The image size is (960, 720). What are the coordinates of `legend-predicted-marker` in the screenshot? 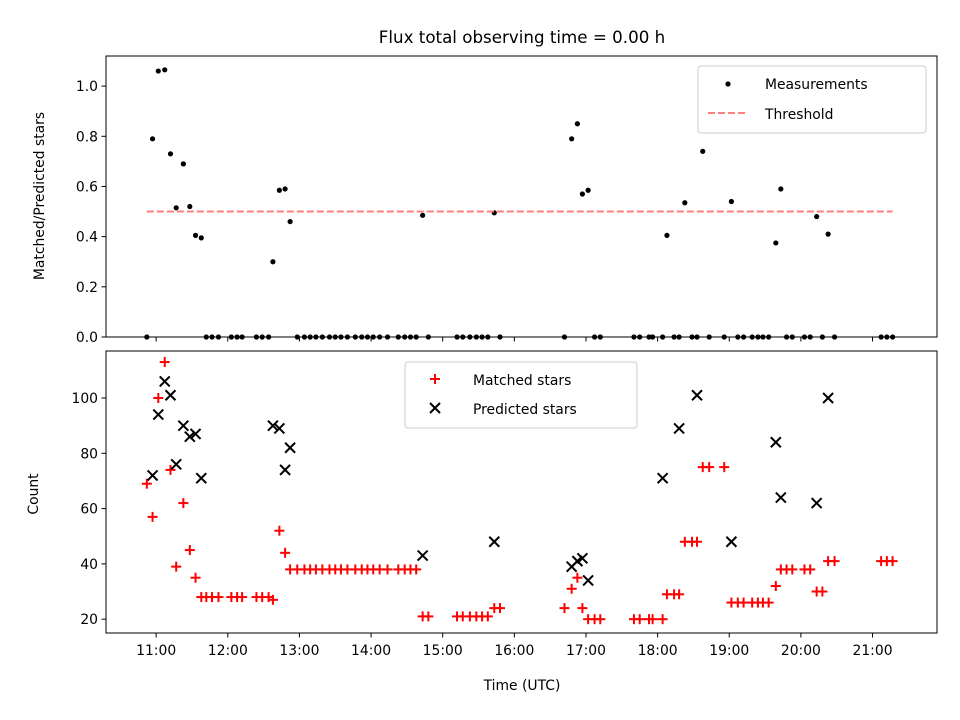 It's located at (435, 408).